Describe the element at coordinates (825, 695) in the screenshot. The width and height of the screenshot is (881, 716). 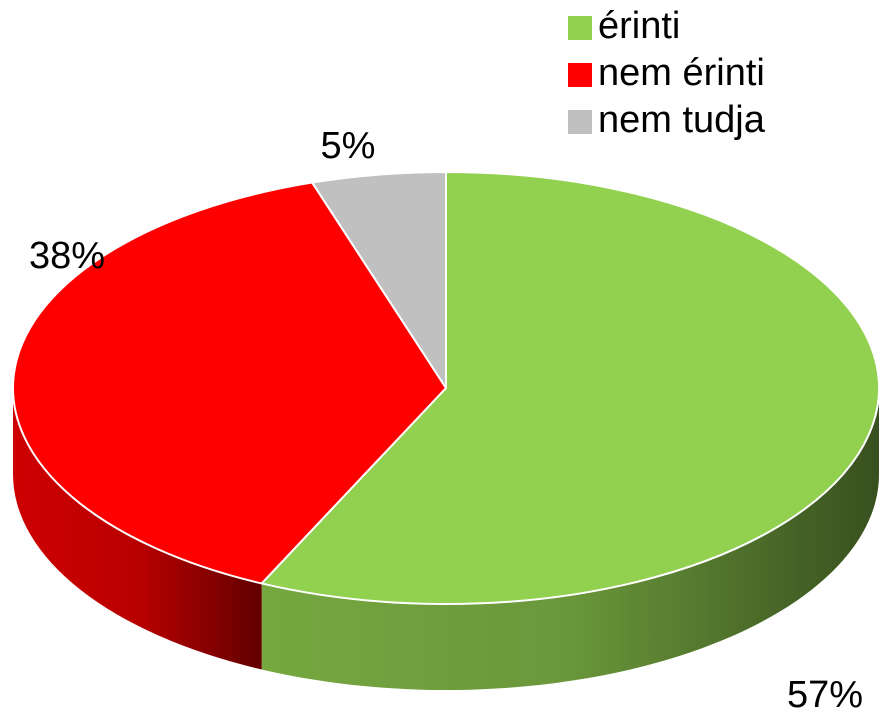
I see `data-label: 57%` at that location.